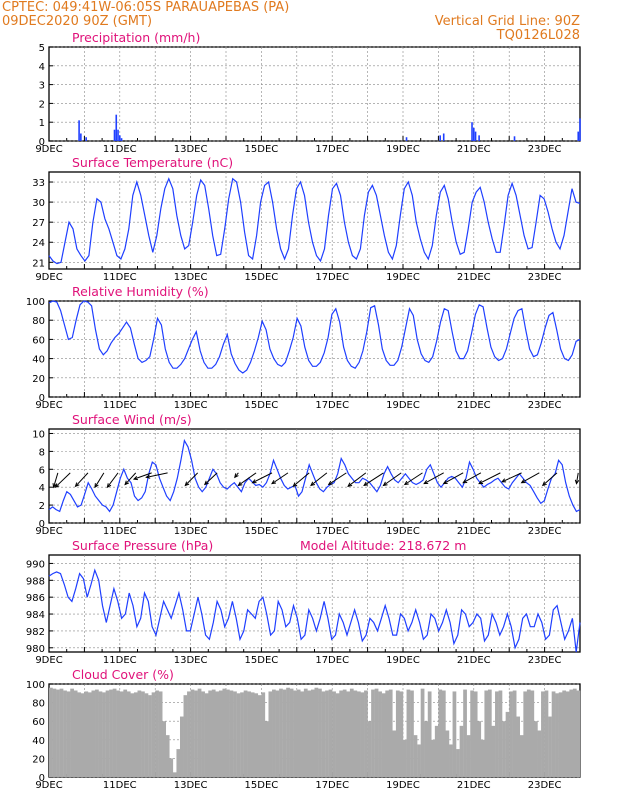  Describe the element at coordinates (42, 506) in the screenshot. I see `wind-y-tick-label: 2` at that location.